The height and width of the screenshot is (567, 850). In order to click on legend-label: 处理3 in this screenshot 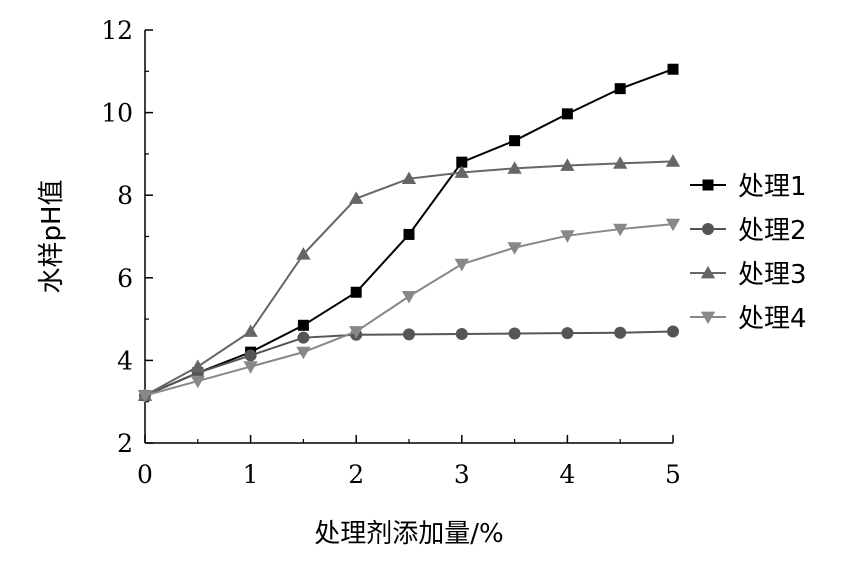, I will do `click(772, 275)`.